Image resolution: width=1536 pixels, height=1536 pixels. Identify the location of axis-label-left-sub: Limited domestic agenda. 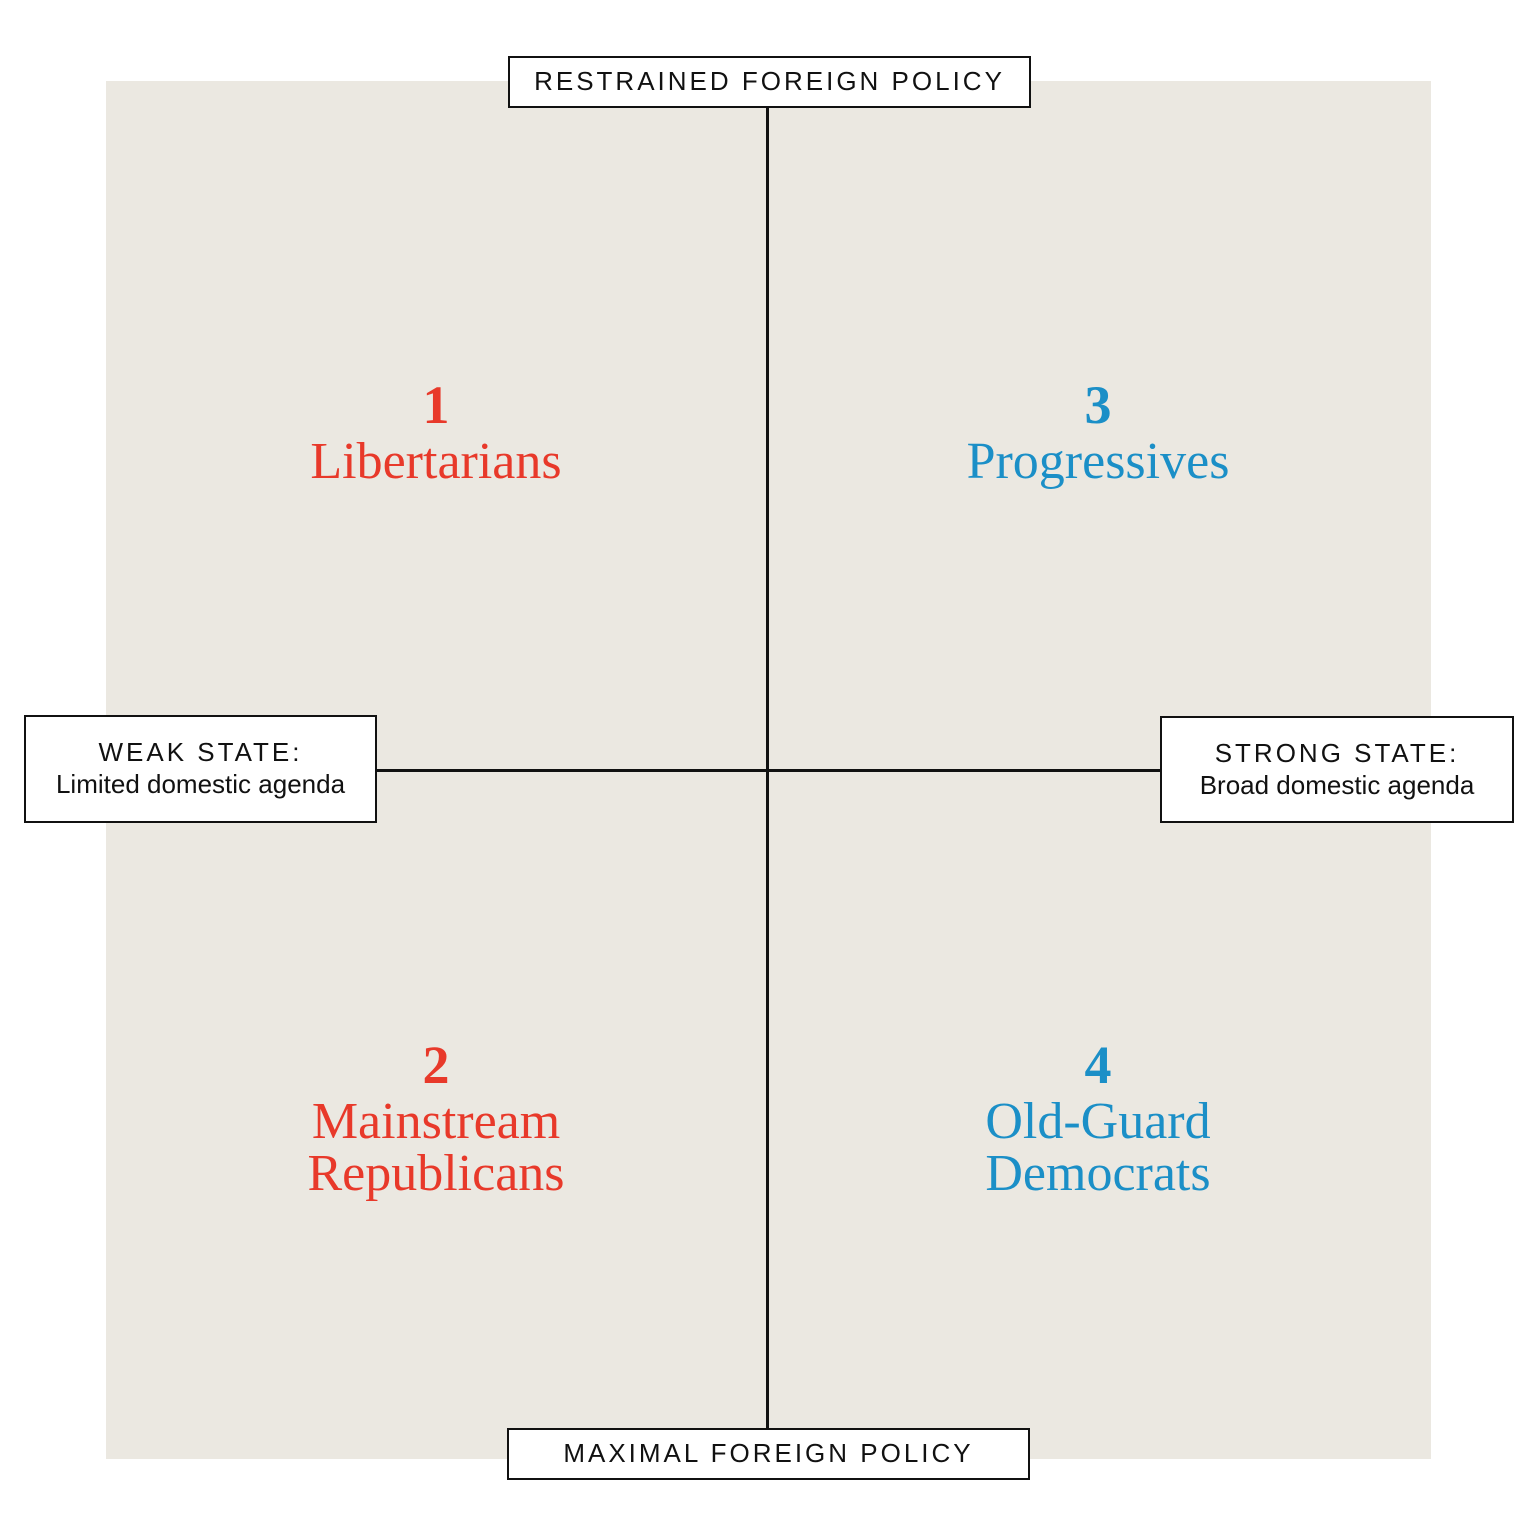
(200, 784).